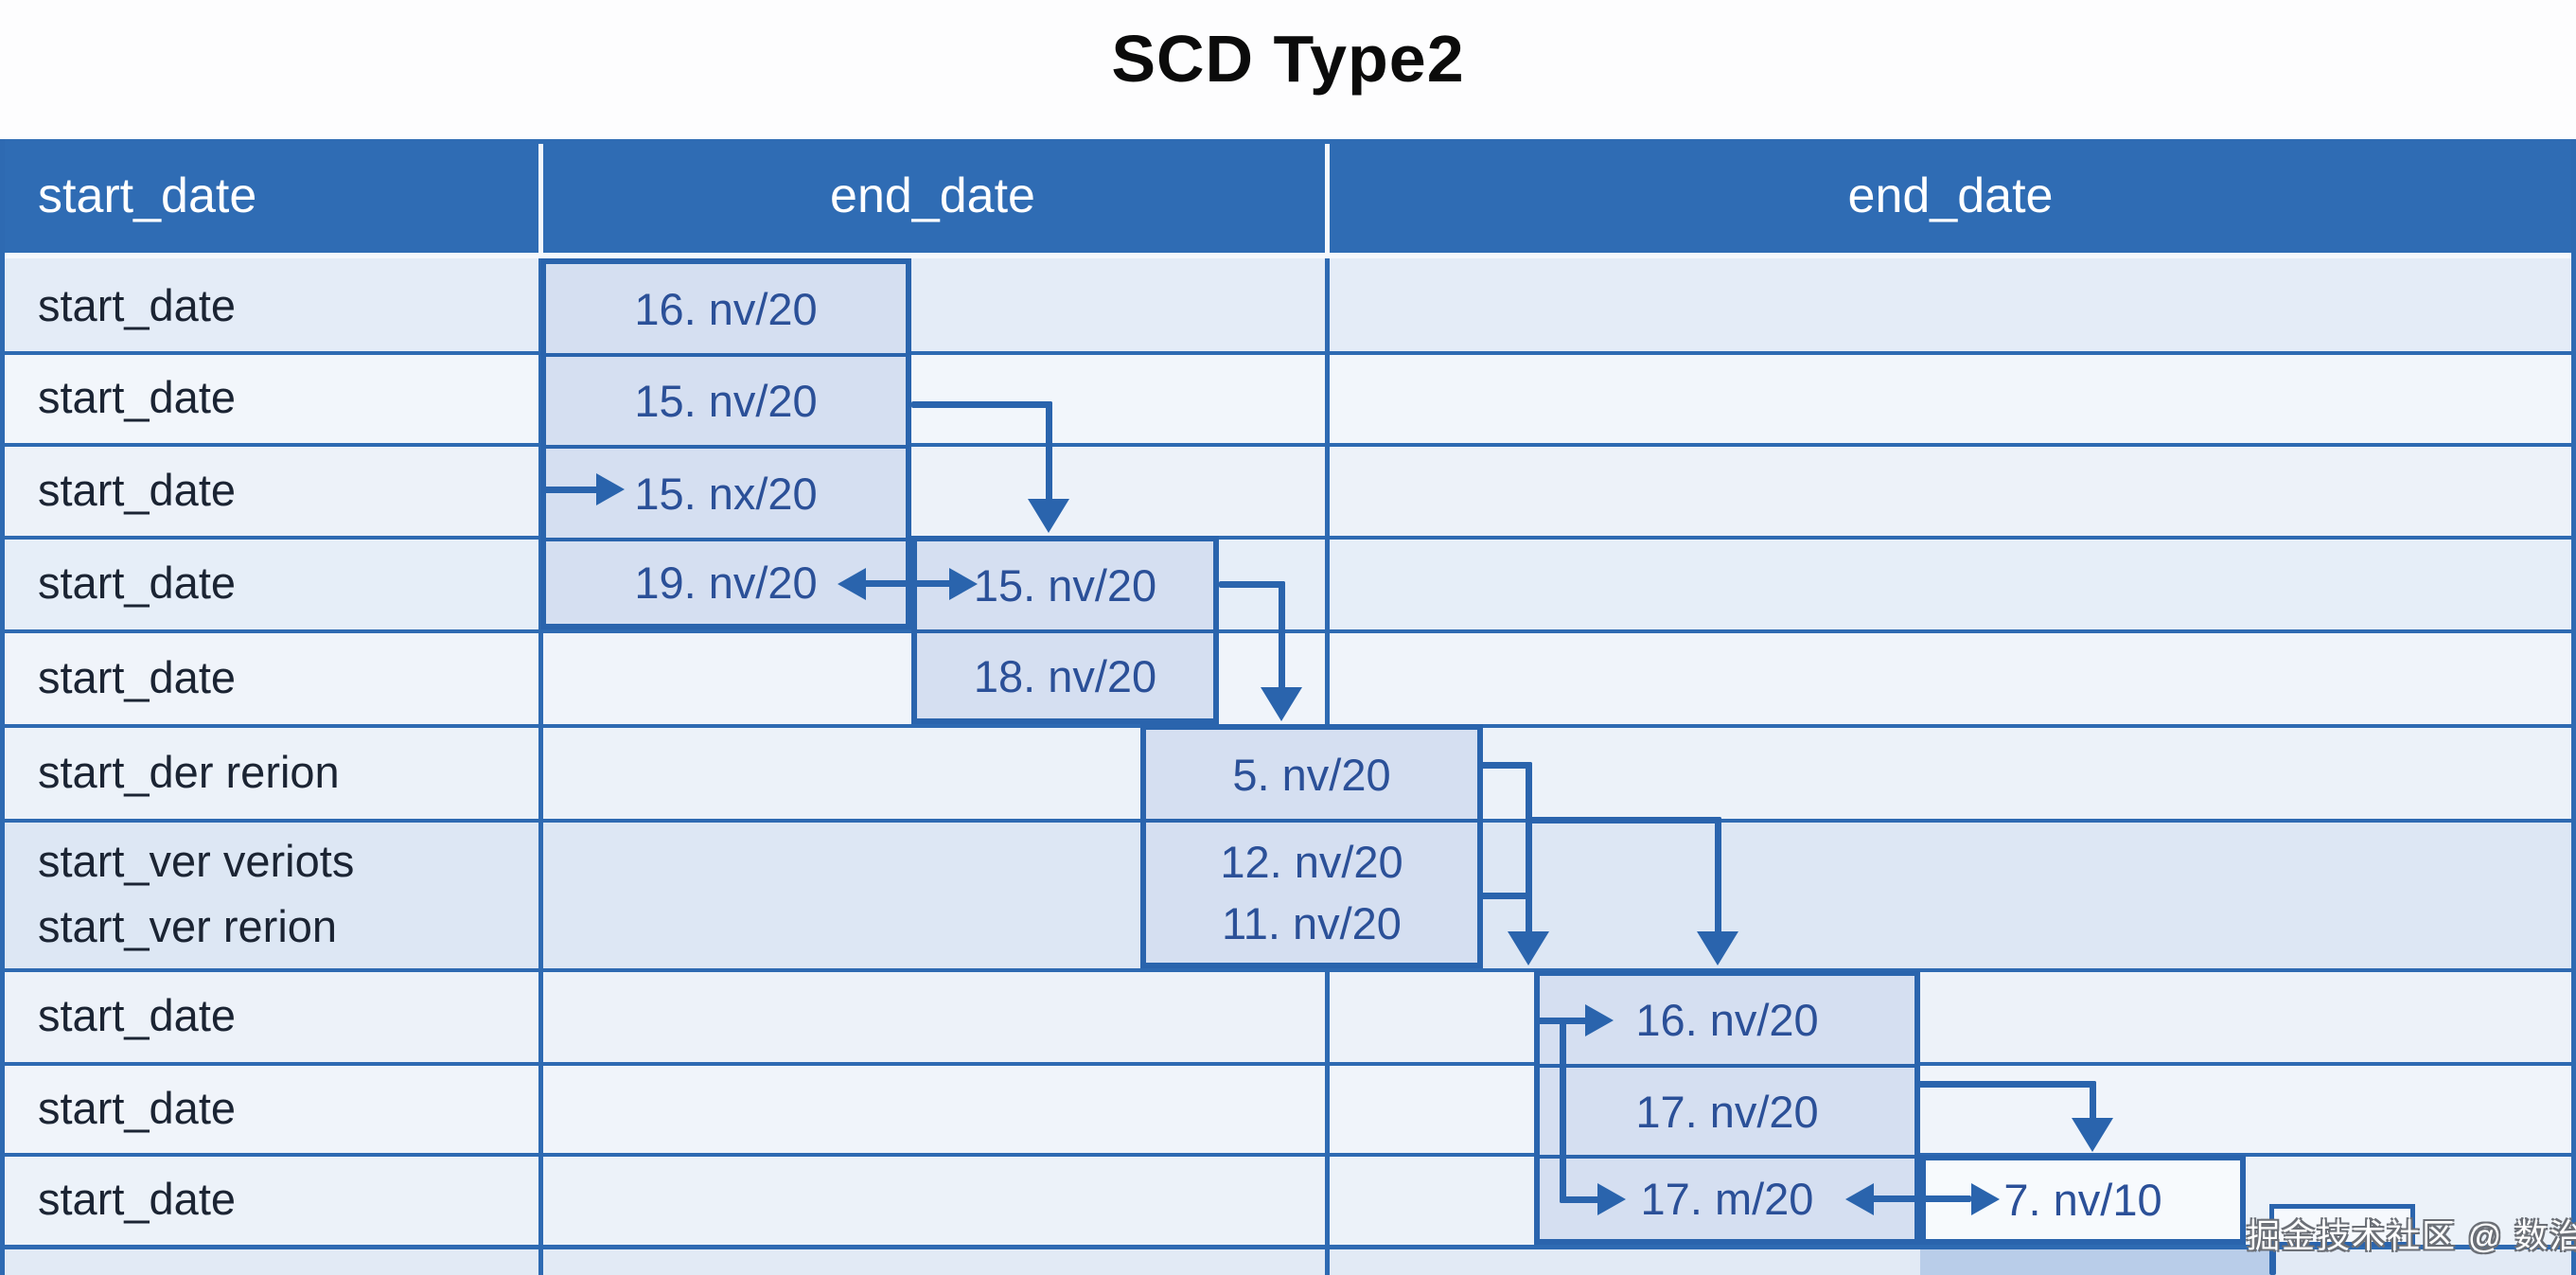  What do you see at coordinates (1049, 452) in the screenshot?
I see `arrow-r2-to-box2-v` at bounding box center [1049, 452].